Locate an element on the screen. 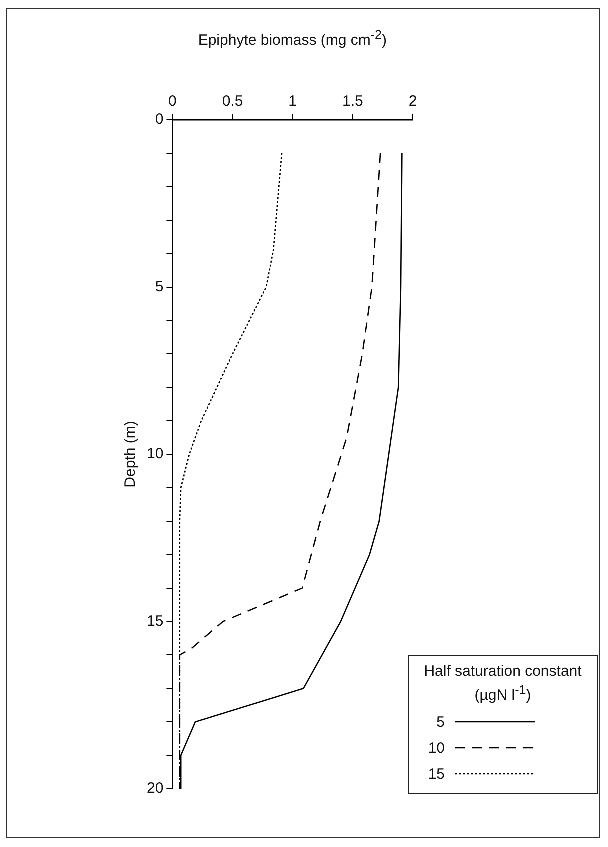  y-tick-label: 5 is located at coordinates (159, 287).